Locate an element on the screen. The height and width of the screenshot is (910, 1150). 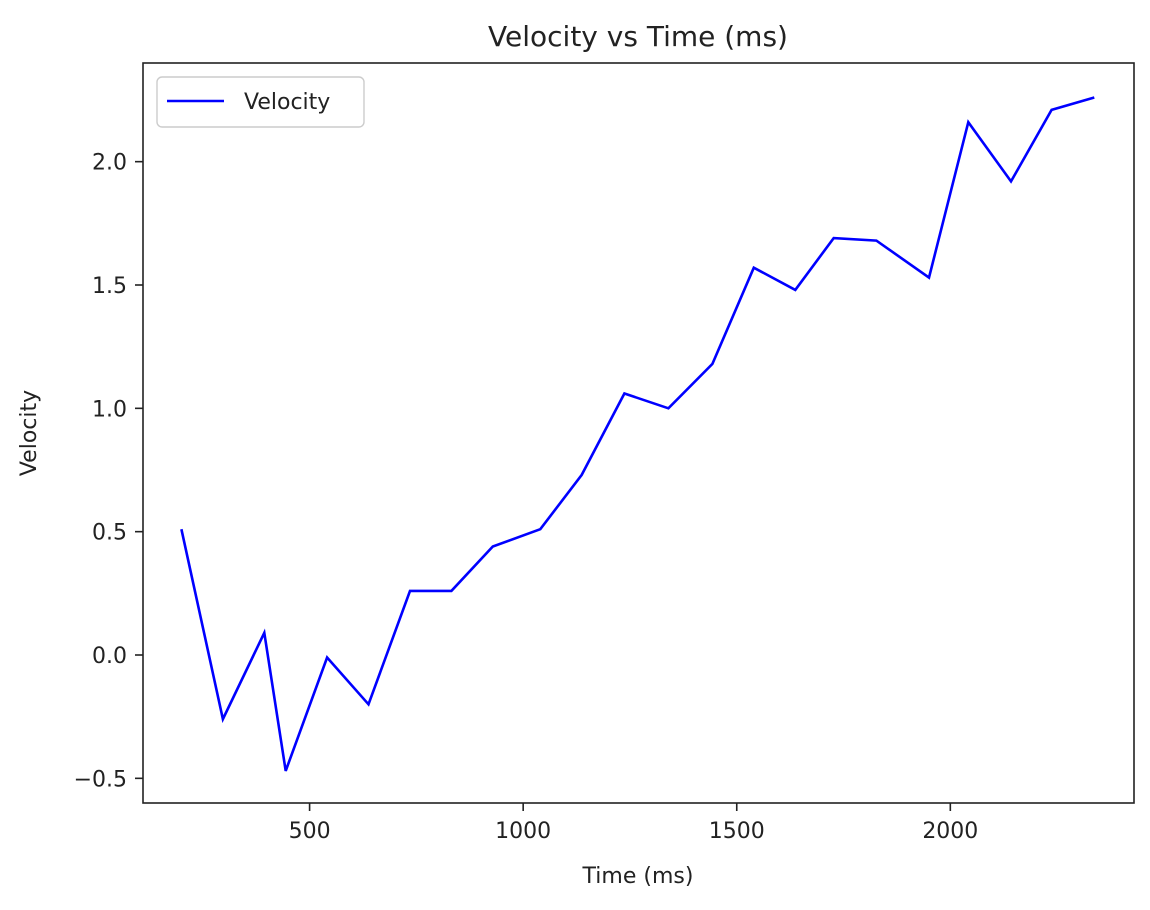
x-tick-label: 500 is located at coordinates (310, 831).